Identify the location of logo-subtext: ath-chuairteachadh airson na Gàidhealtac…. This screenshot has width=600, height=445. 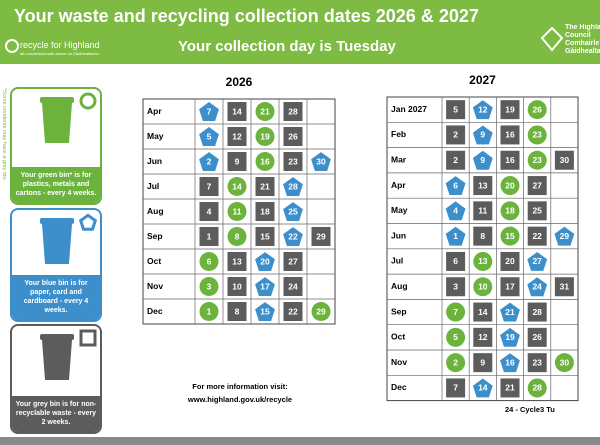
(59, 53).